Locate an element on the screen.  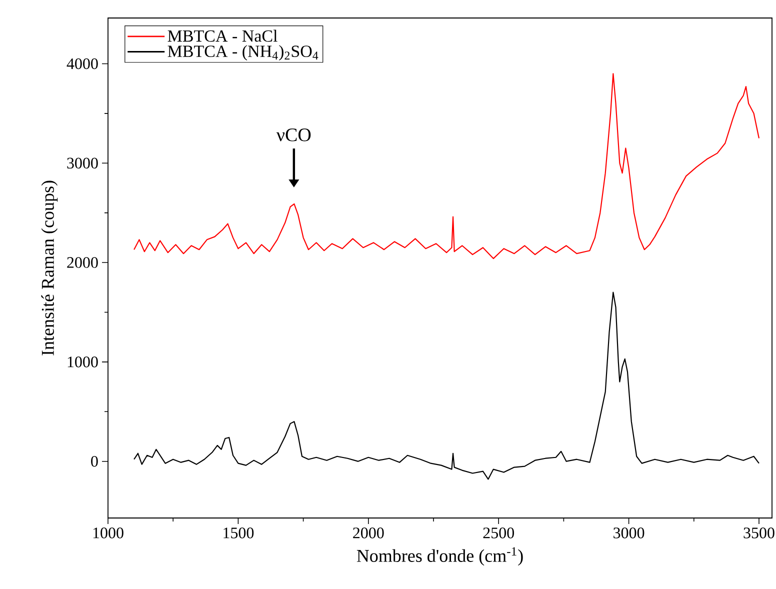
x-tick-label: 3500 is located at coordinates (759, 533).